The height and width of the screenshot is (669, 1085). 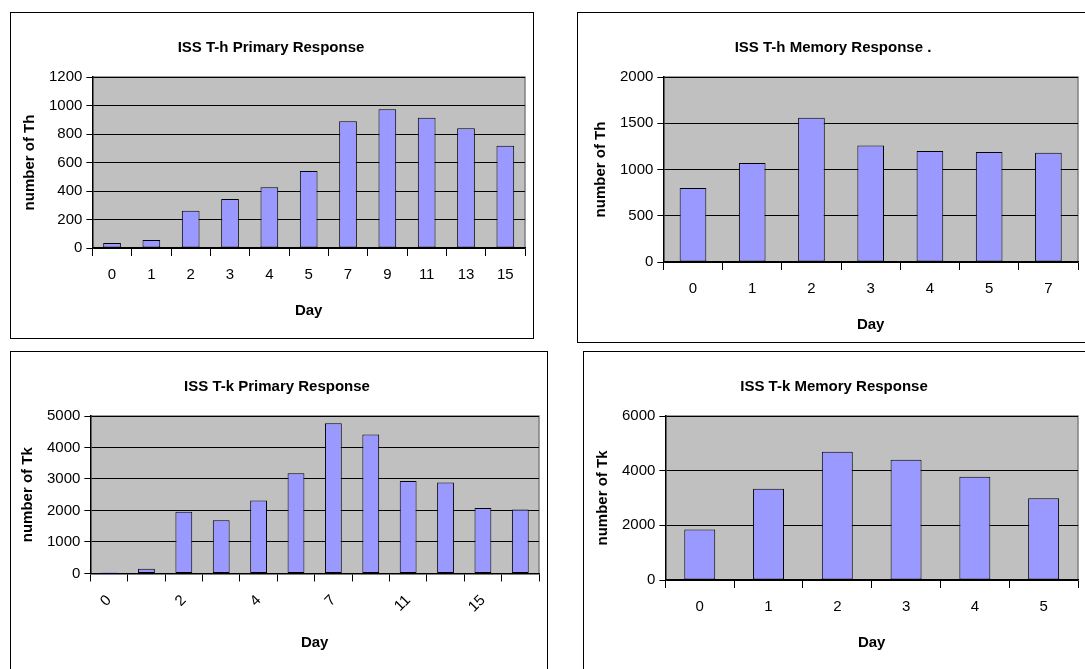 I want to click on y-tick-label: 1200, so click(x=65, y=76).